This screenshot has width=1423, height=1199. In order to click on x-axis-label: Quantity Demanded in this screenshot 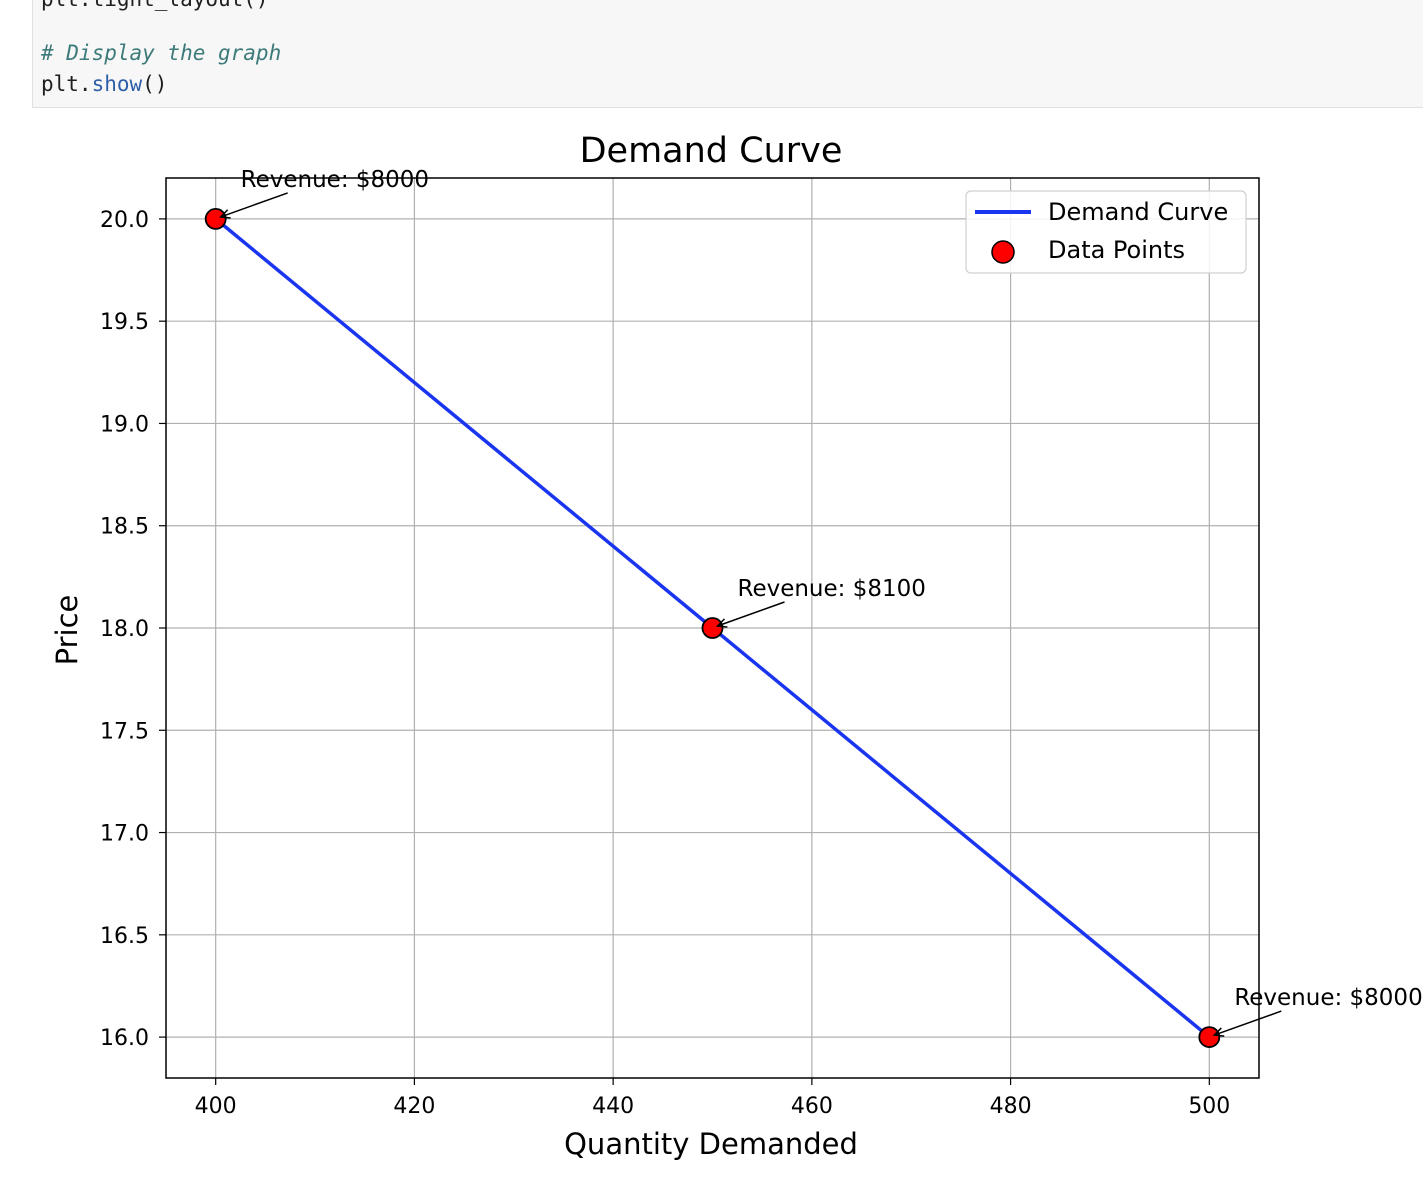, I will do `click(711, 1144)`.